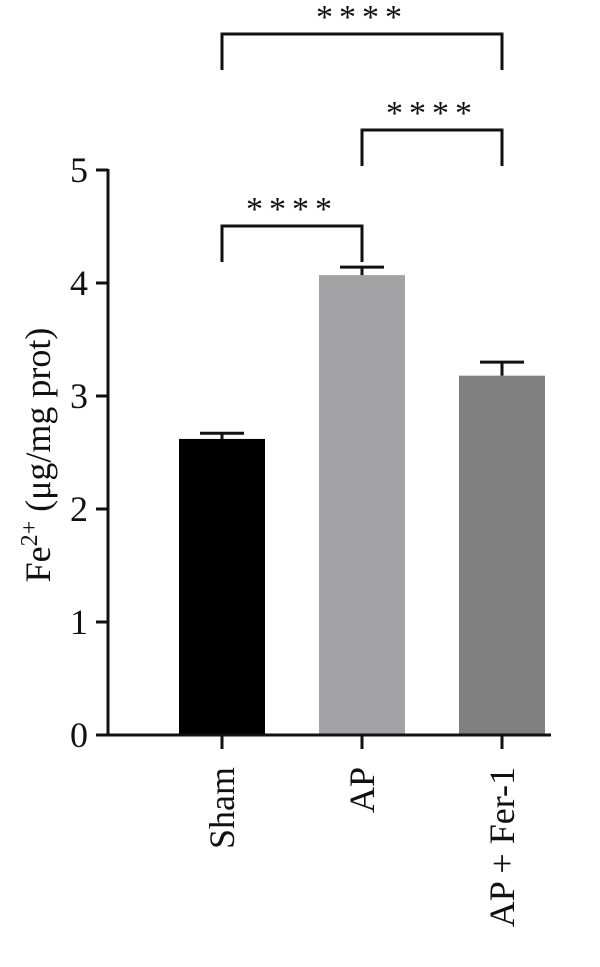 Image resolution: width=600 pixels, height=967 pixels. Describe the element at coordinates (79, 509) in the screenshot. I see `y-tick-label-2: 2` at that location.